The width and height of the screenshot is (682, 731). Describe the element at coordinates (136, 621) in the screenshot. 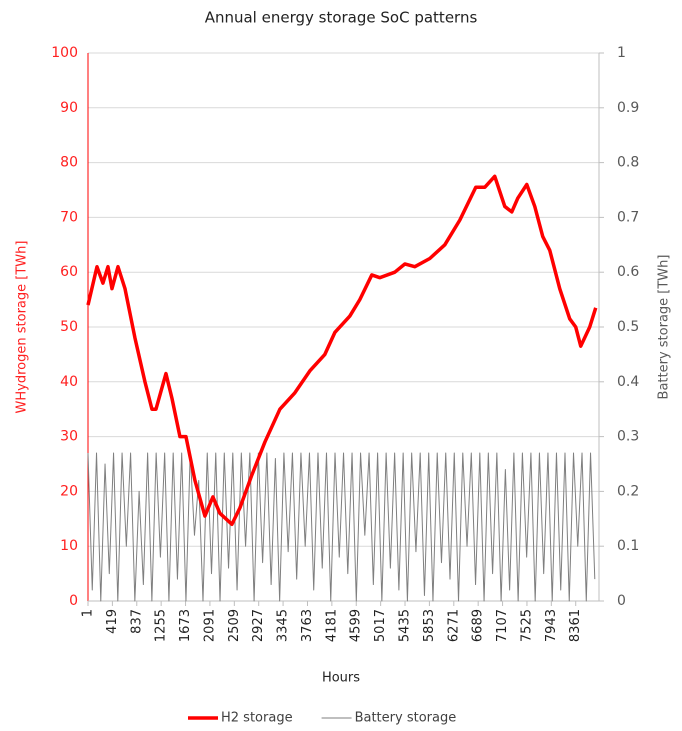

I see `x-tick-label: 837` at that location.